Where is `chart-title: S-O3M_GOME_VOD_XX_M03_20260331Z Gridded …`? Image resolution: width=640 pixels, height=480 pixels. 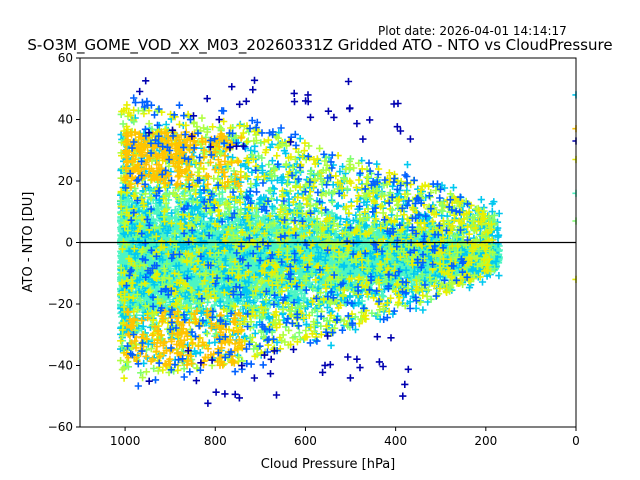
chart-title: S-O3M_GOME_VOD_XX_M03_20260331Z Gridded … is located at coordinates (319, 45).